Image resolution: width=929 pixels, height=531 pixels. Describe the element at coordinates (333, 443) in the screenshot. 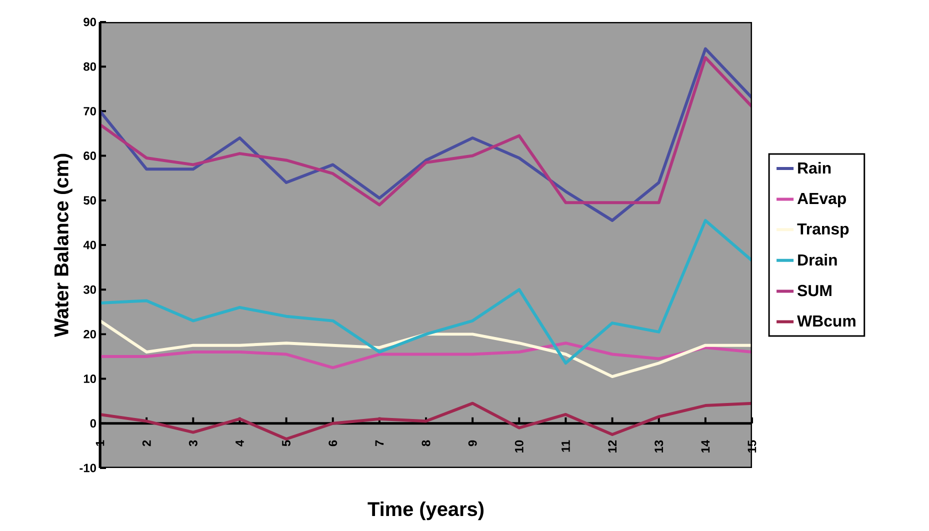

I see `x-tick-label: 6` at that location.